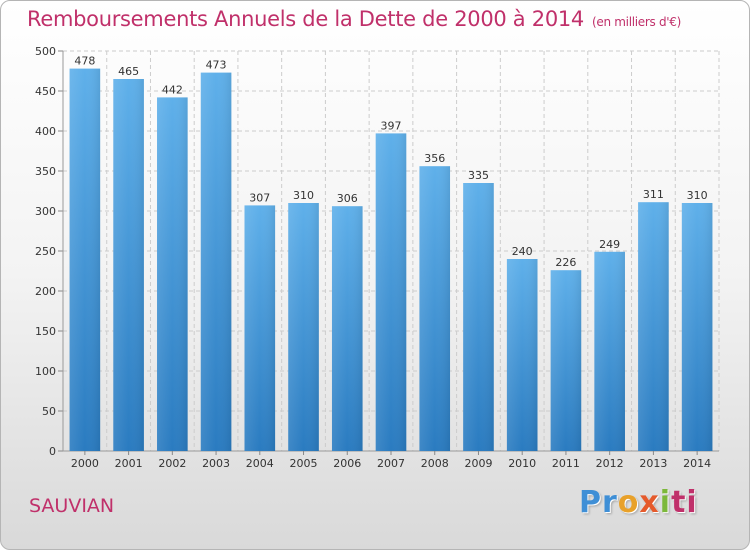 This screenshot has height=550, width=750. I want to click on logo-part-2: o, so click(628, 502).